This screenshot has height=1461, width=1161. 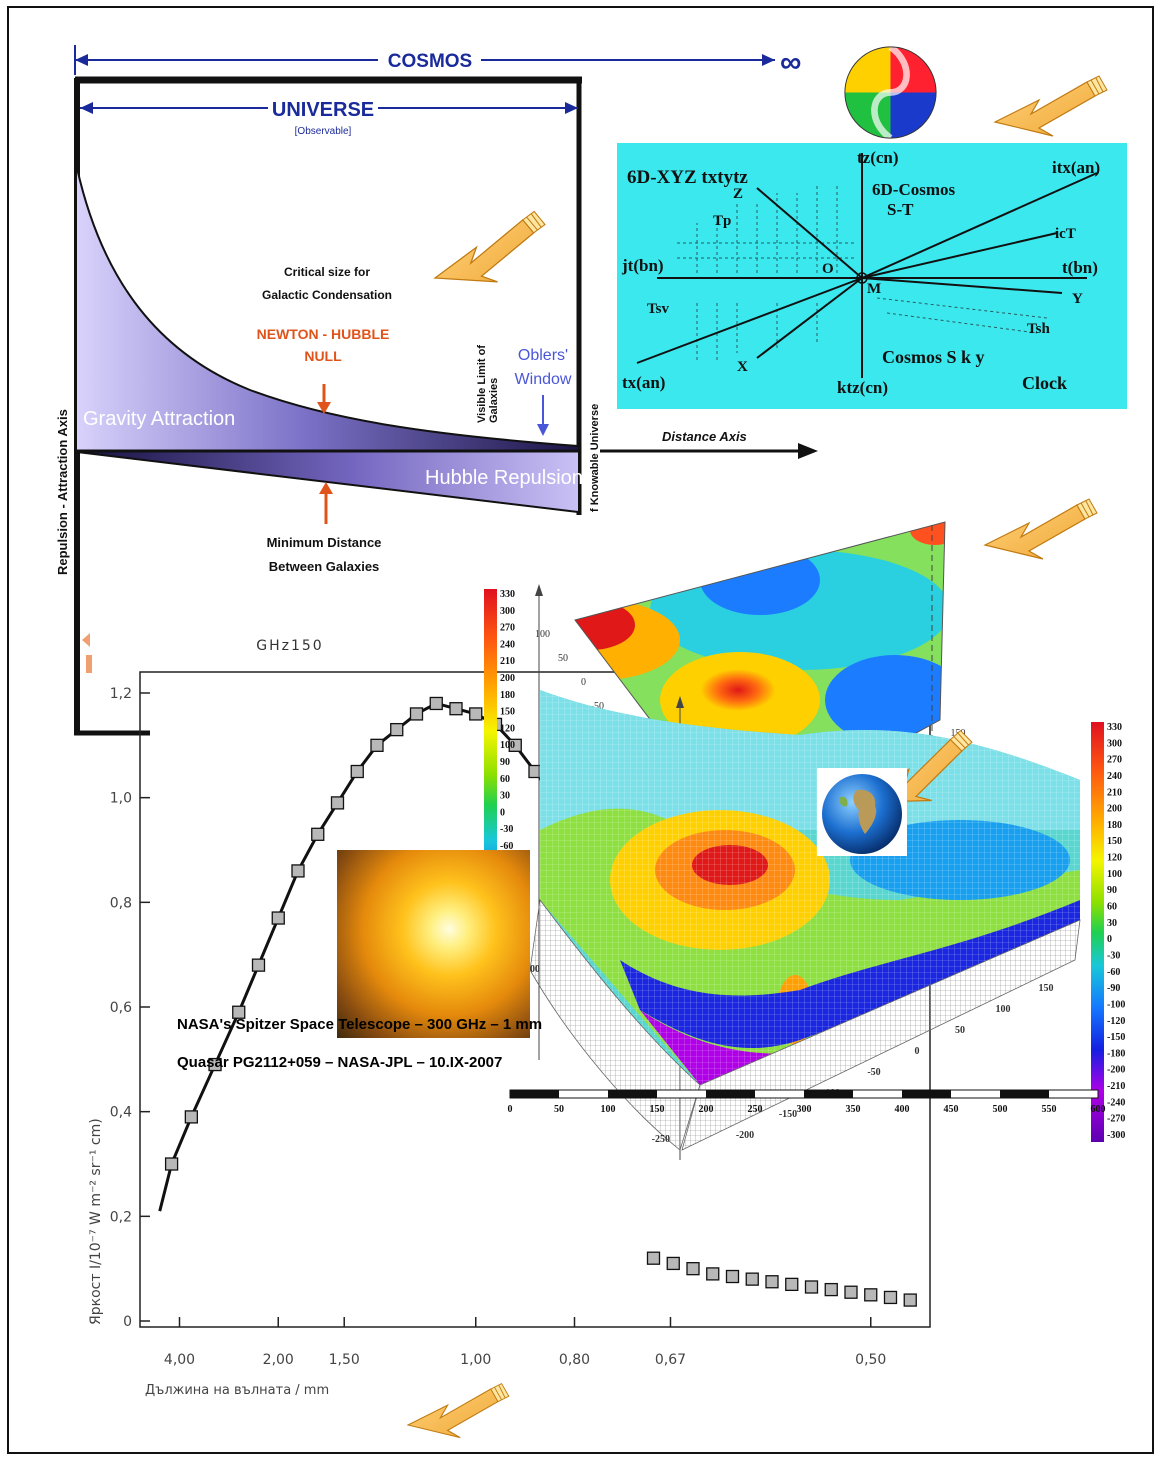 What do you see at coordinates (658, 309) in the screenshot?
I see `sixd-tsv: Tsv` at bounding box center [658, 309].